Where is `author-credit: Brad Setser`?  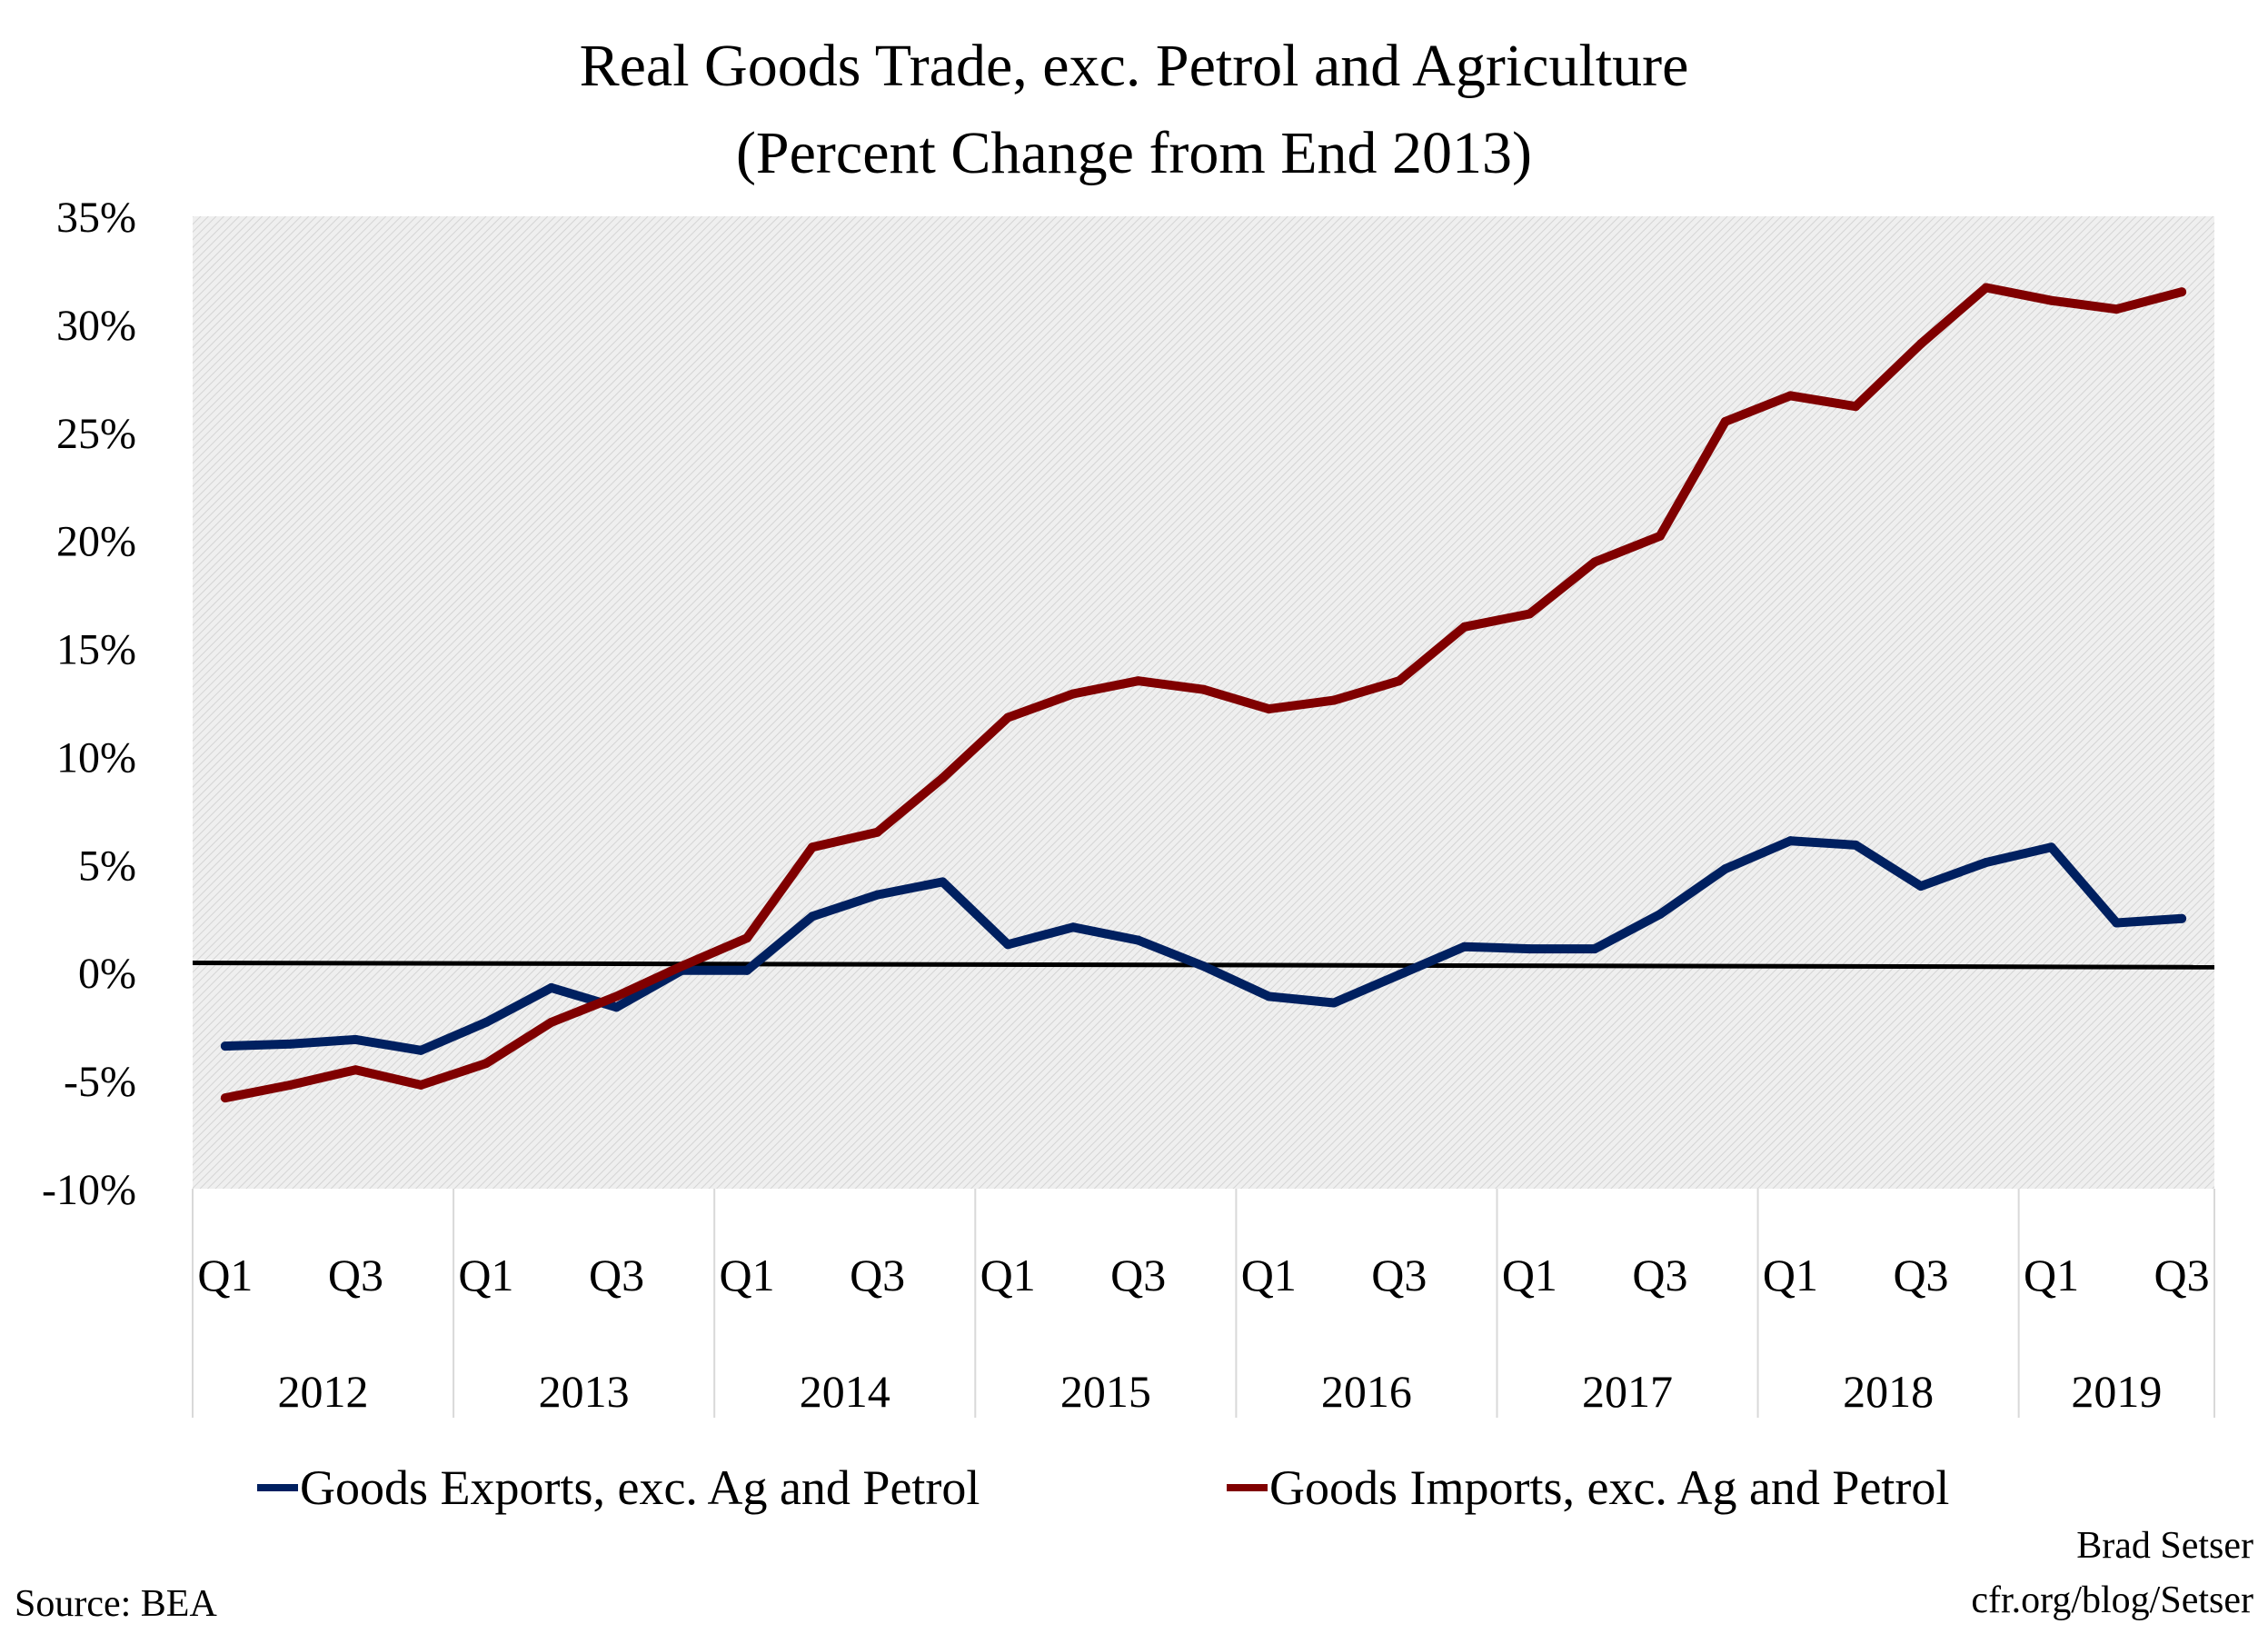
author-credit: Brad Setser is located at coordinates (2164, 1546).